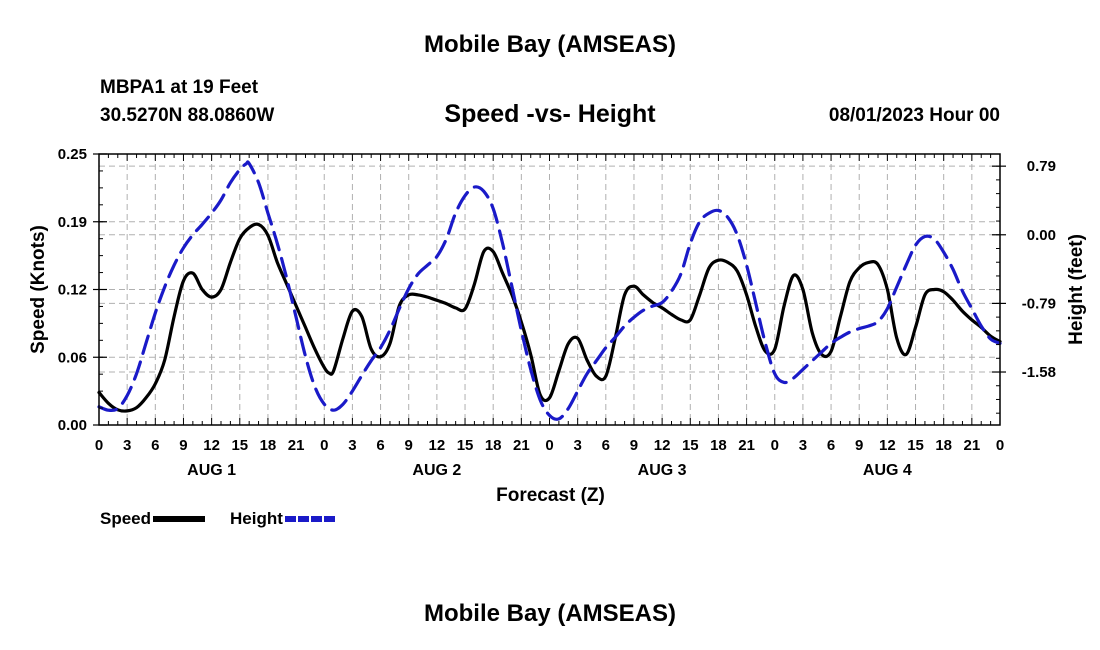  What do you see at coordinates (550, 114) in the screenshot?
I see `chart-title: Speed -vs- Height` at bounding box center [550, 114].